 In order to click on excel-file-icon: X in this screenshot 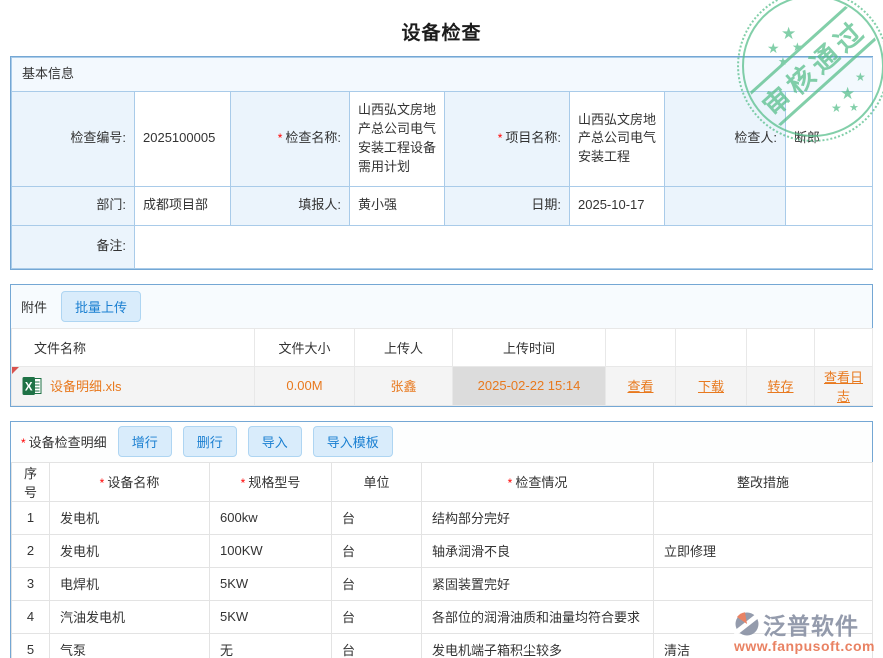, I will do `click(32, 385)`.